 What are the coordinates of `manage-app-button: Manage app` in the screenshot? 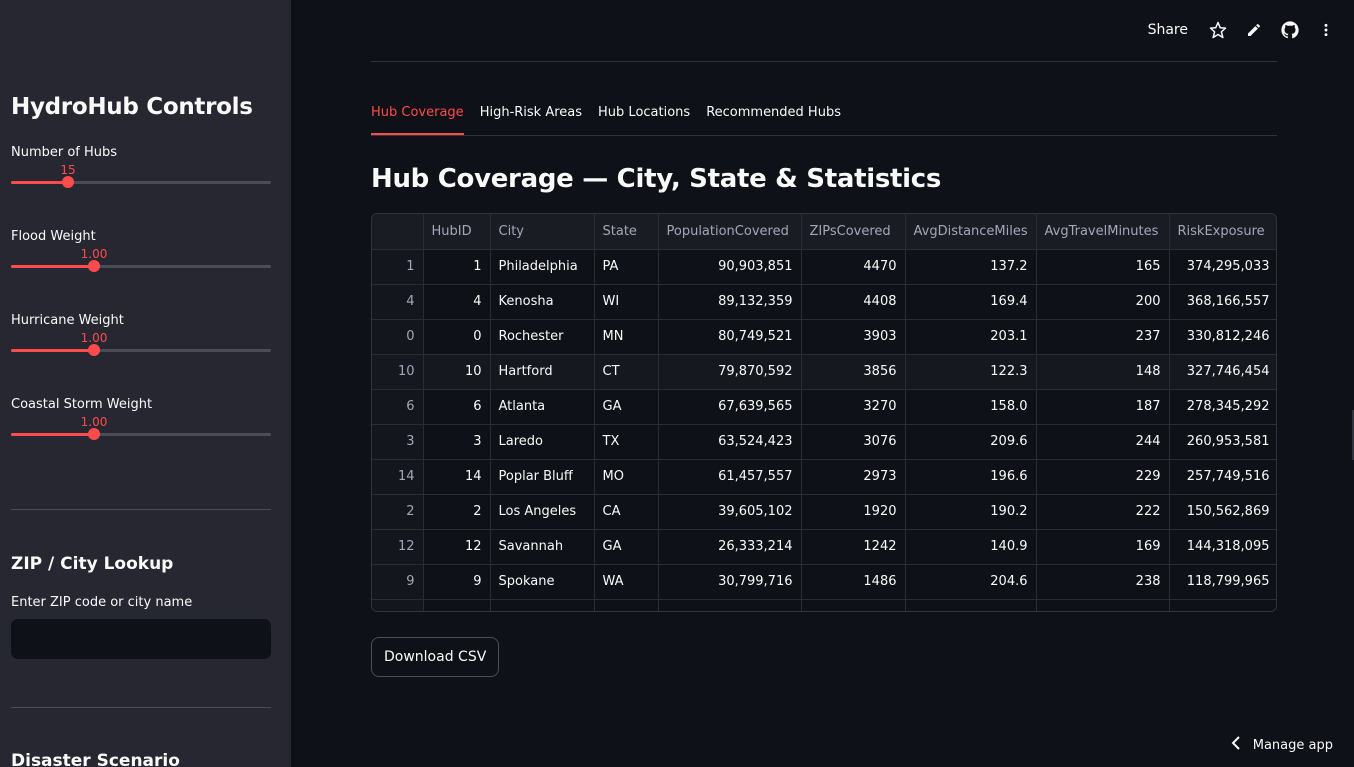 It's located at (1282, 745).